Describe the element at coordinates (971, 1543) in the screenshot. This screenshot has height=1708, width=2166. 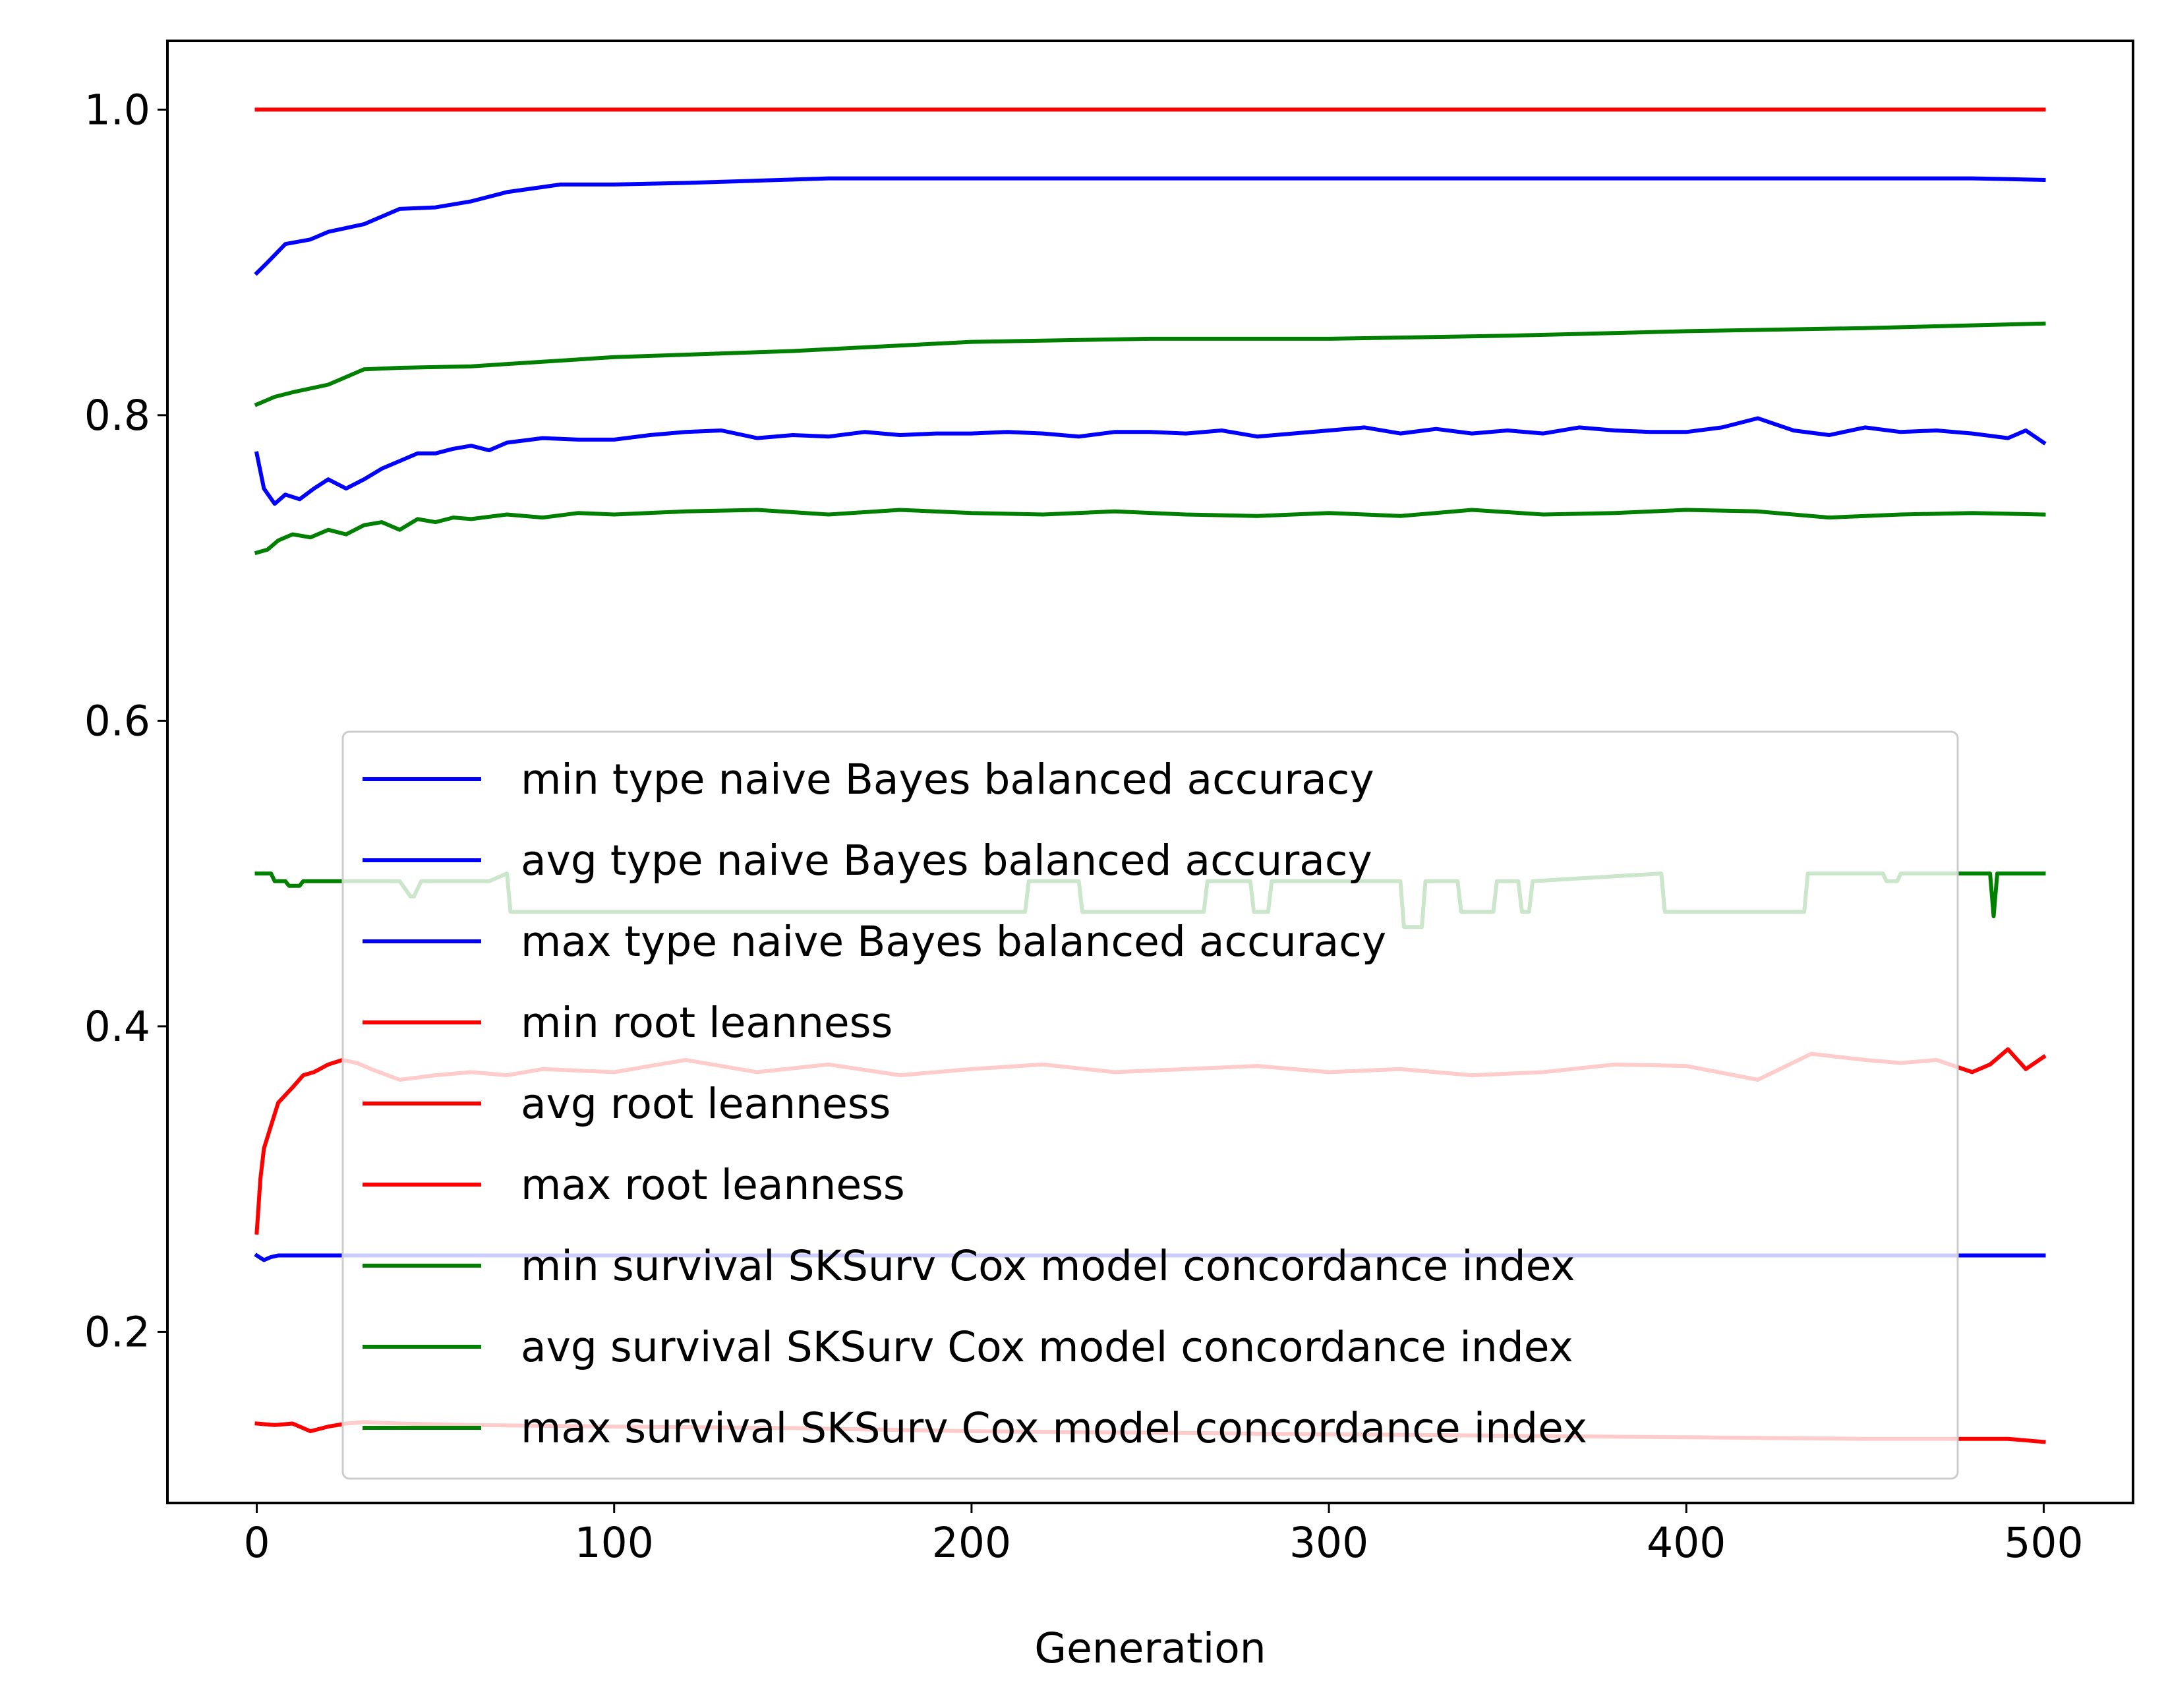
I see `x-tick-label: 200` at that location.